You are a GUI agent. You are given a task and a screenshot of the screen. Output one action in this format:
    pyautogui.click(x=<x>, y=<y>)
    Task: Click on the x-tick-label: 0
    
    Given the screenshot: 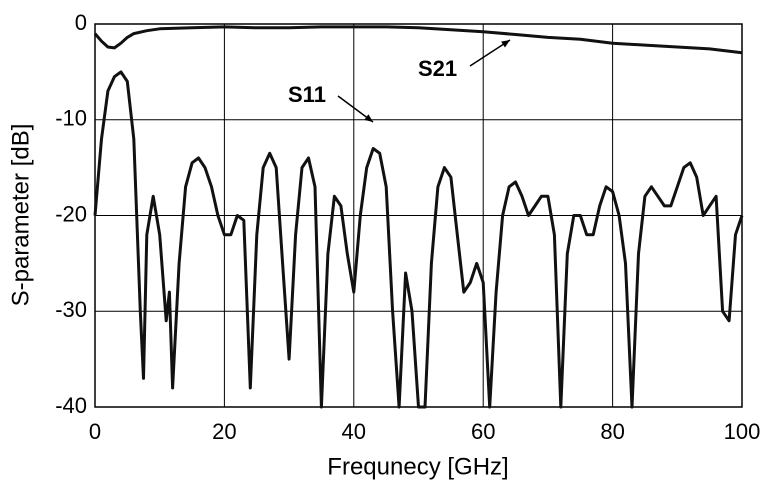 What is the action you would take?
    pyautogui.click(x=95, y=431)
    